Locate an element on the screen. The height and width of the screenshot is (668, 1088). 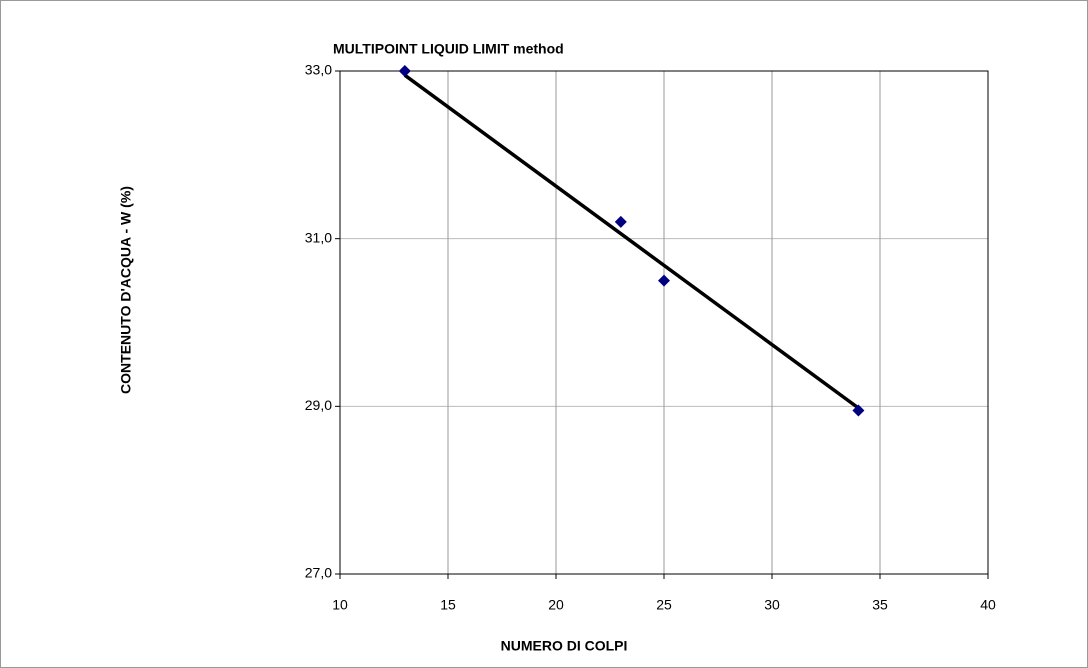
y-tick-label: 31,0 is located at coordinates (318, 237).